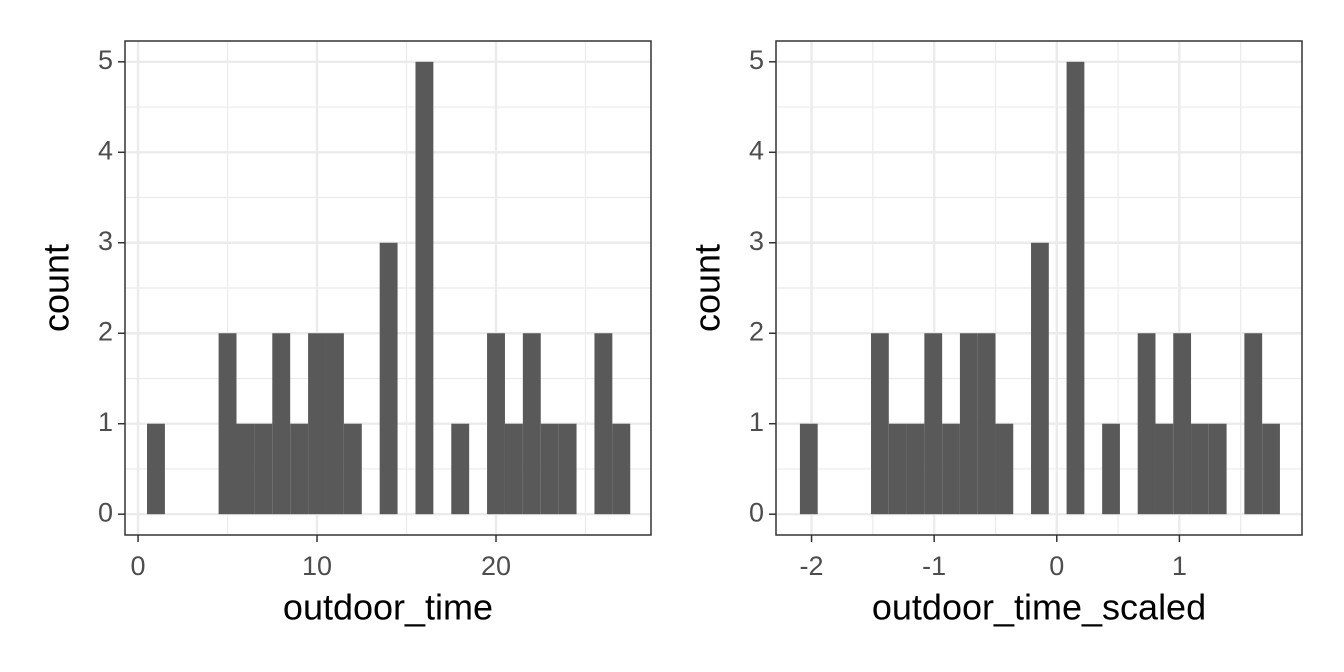  What do you see at coordinates (934, 566) in the screenshot?
I see `x-tick-label: -1` at bounding box center [934, 566].